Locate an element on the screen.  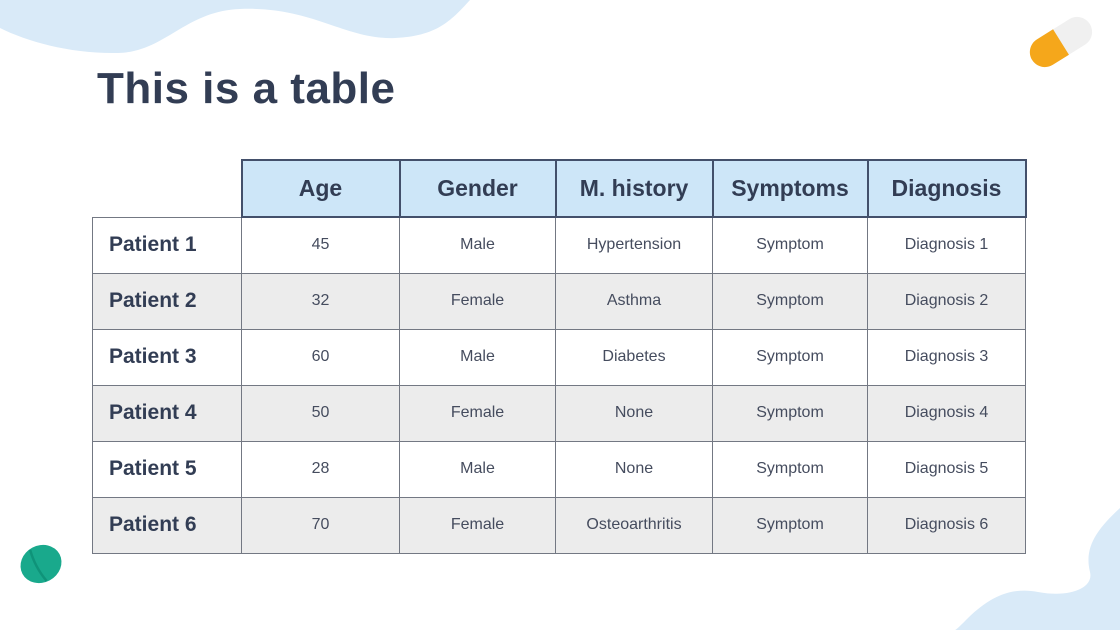
column-header: Age is located at coordinates (320, 188).